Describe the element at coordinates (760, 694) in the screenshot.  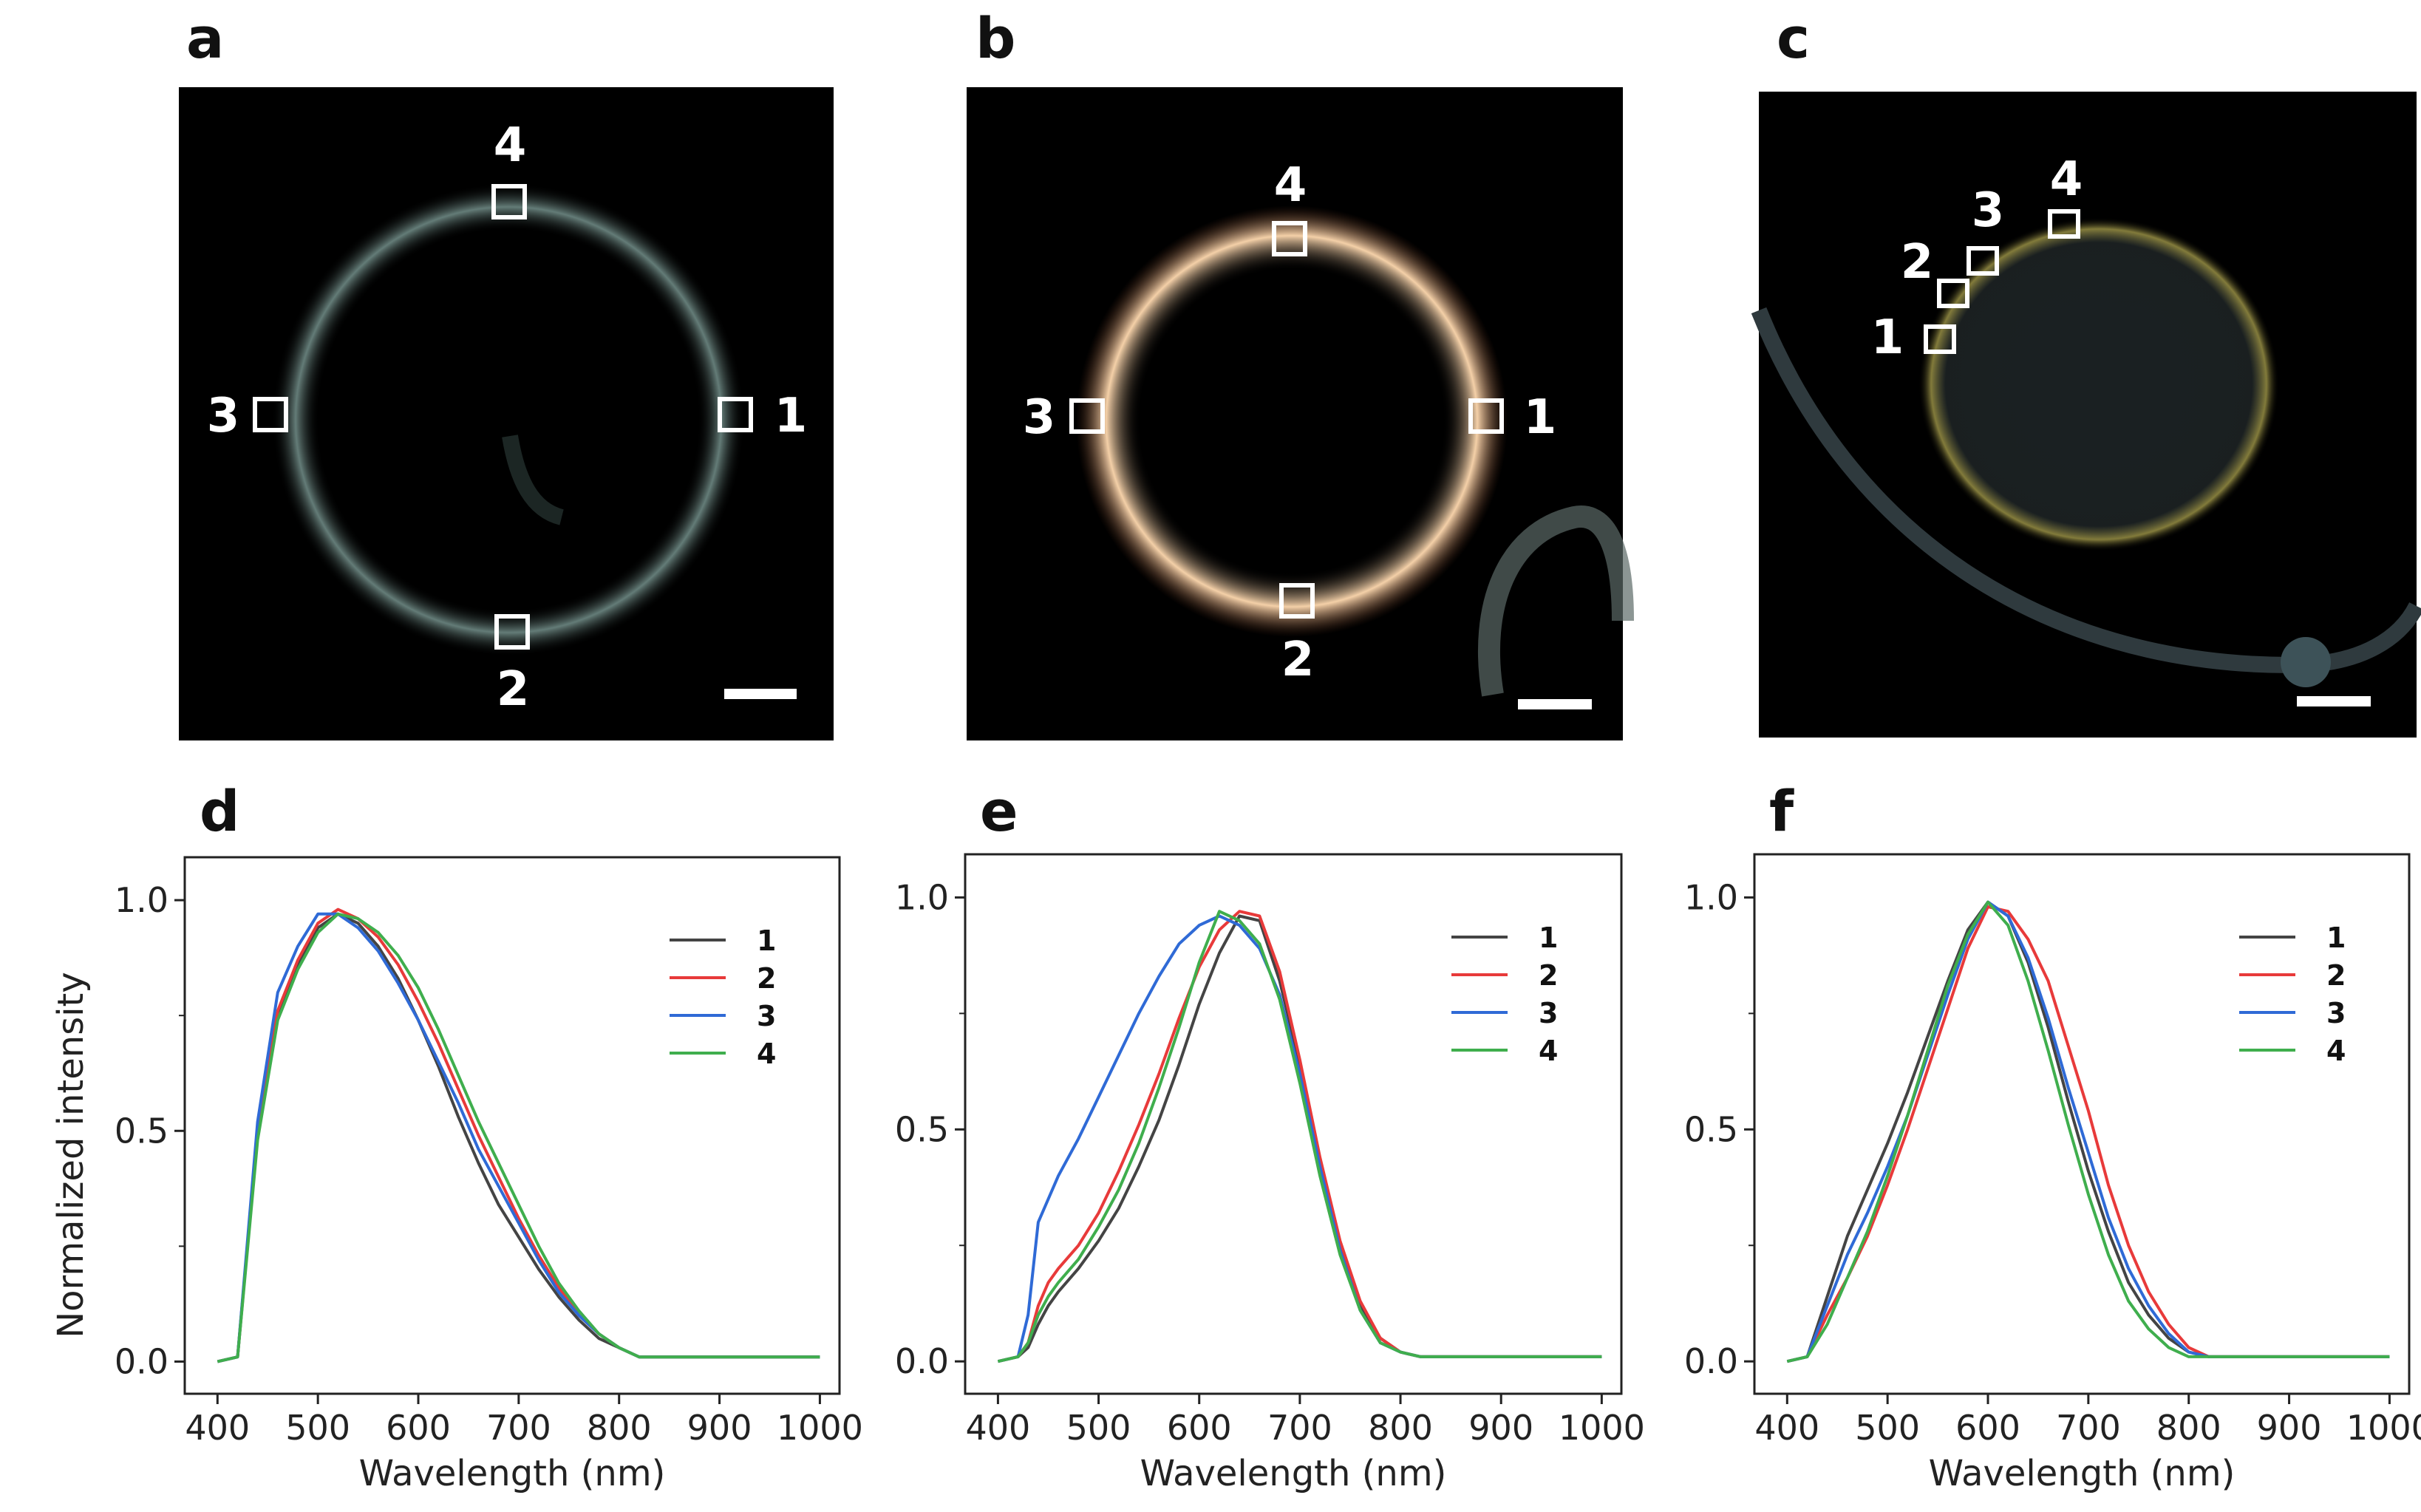
I see `scale-bar-a` at that location.